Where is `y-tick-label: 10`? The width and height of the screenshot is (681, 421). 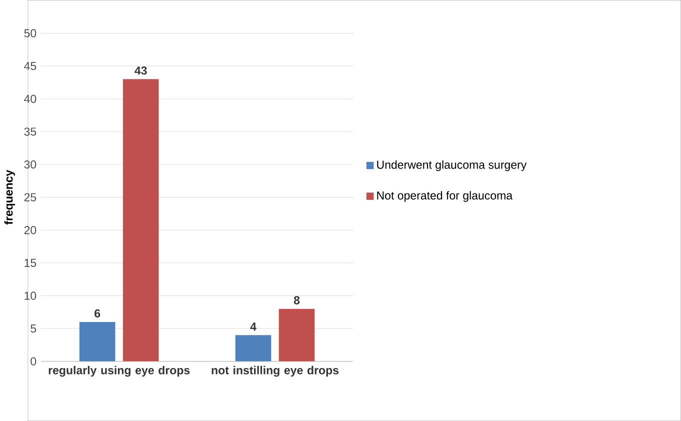
y-tick-label: 10 is located at coordinates (30, 296).